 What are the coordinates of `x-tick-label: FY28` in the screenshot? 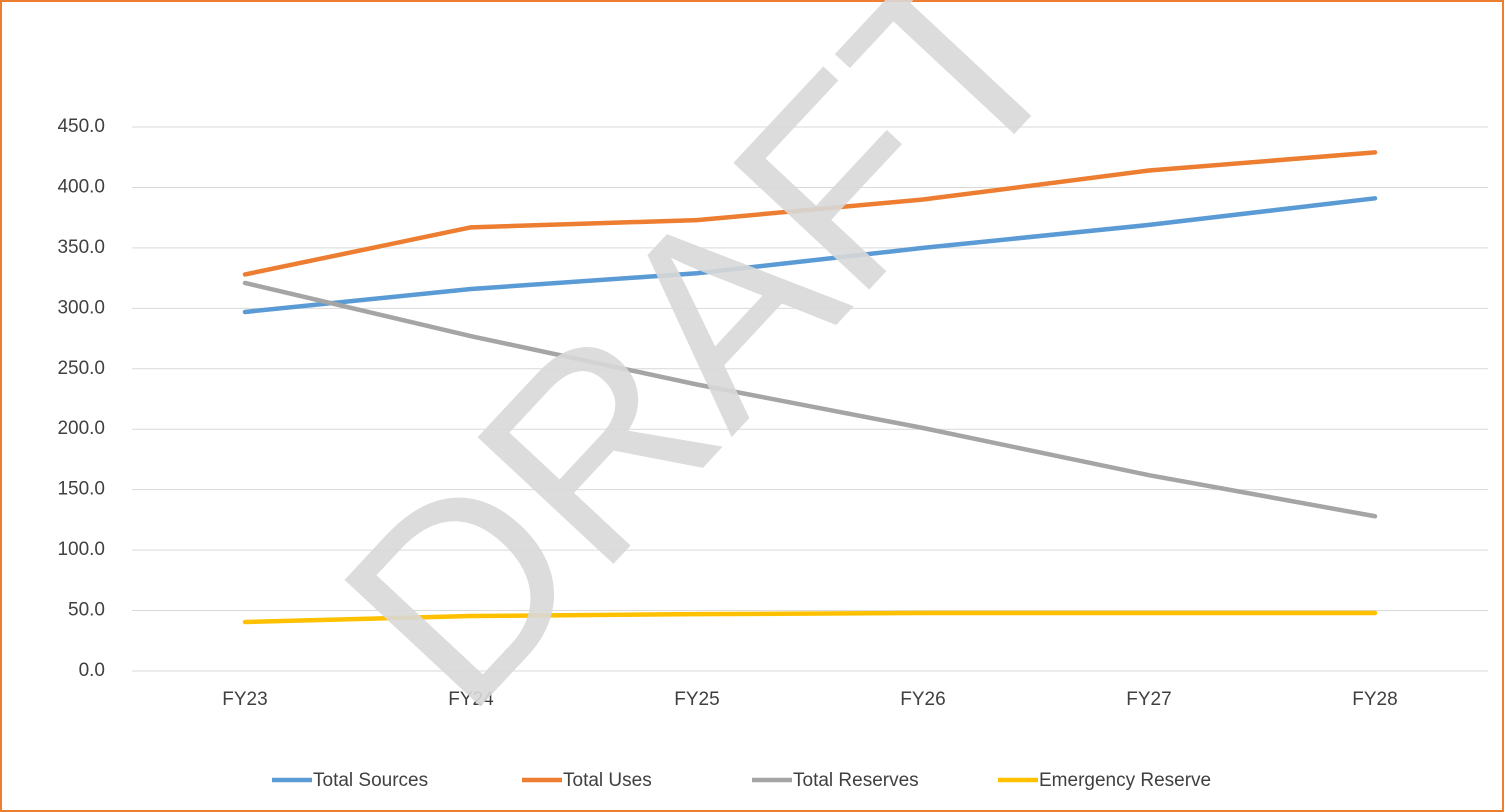 It's located at (1374, 699).